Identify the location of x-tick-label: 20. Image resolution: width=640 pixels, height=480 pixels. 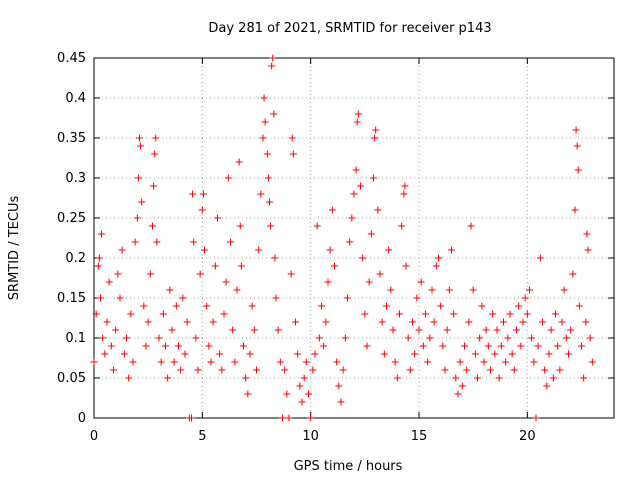
(527, 436).